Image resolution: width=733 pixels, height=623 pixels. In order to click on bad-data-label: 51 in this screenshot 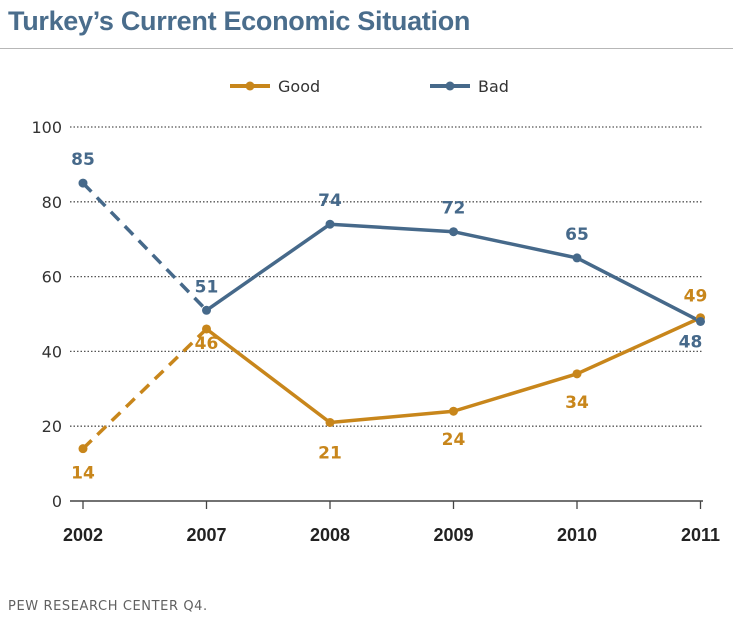, I will do `click(207, 287)`.